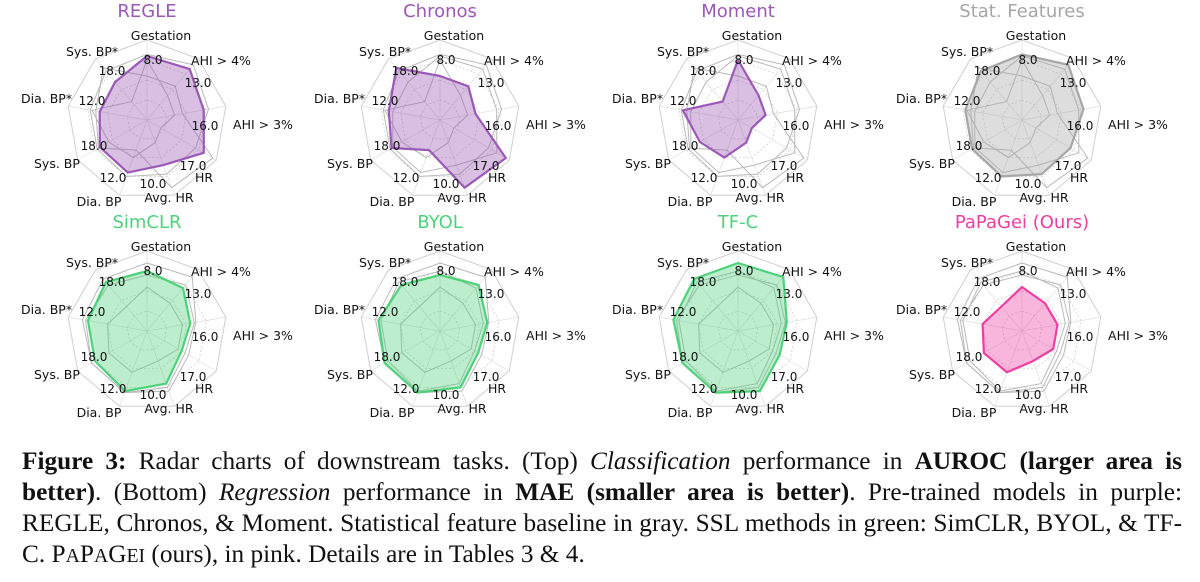 This screenshot has width=1200, height=582. What do you see at coordinates (737, 222) in the screenshot?
I see `panel-title: TF-C` at bounding box center [737, 222].